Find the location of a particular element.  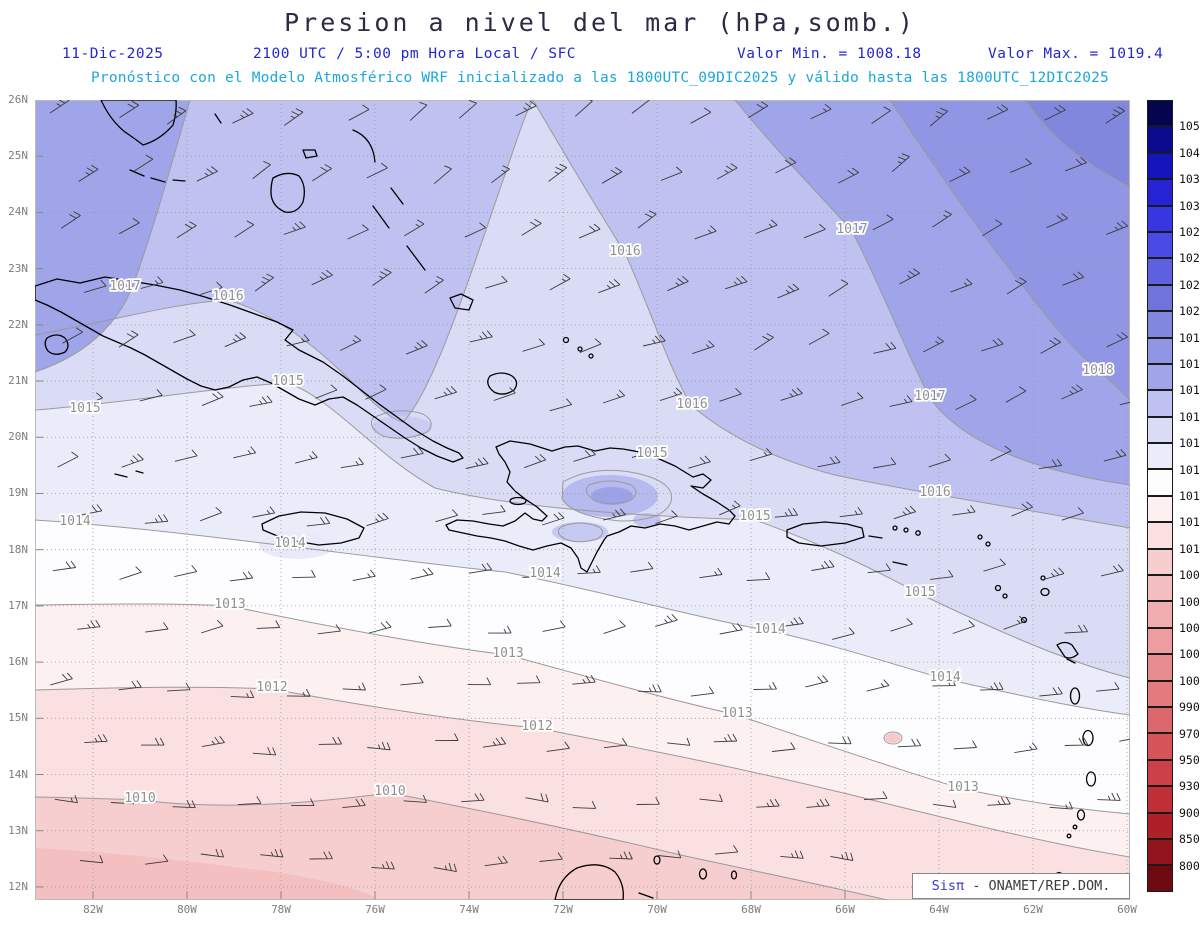

coast-hispaniola is located at coordinates (590, 506).